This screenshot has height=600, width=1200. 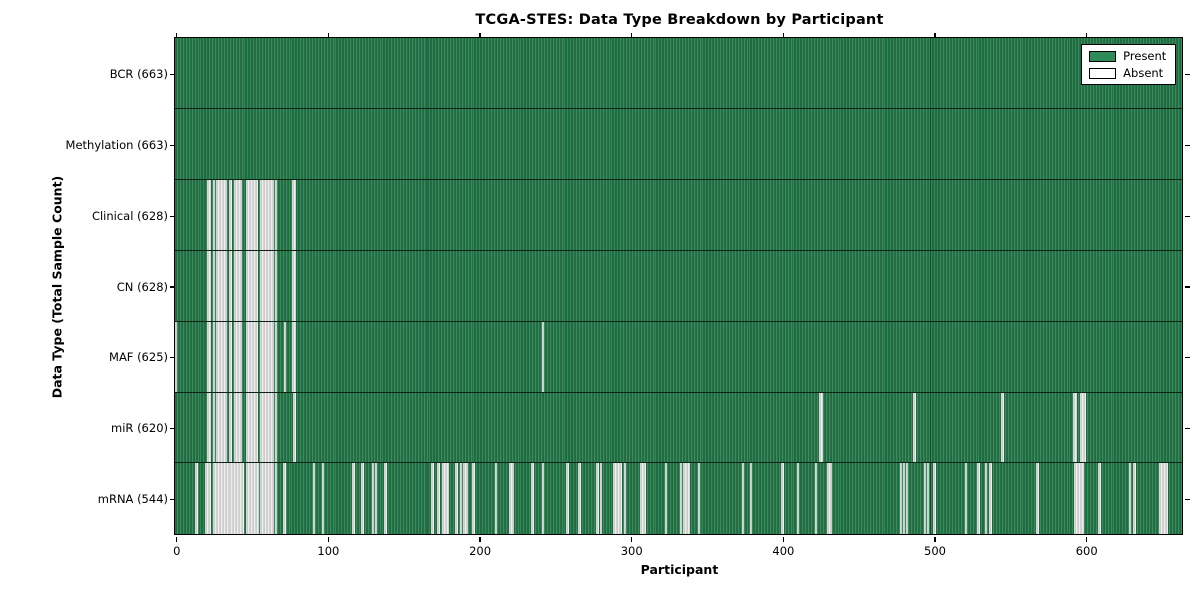 I want to click on legend-swatch-present-icon, so click(x=1103, y=56).